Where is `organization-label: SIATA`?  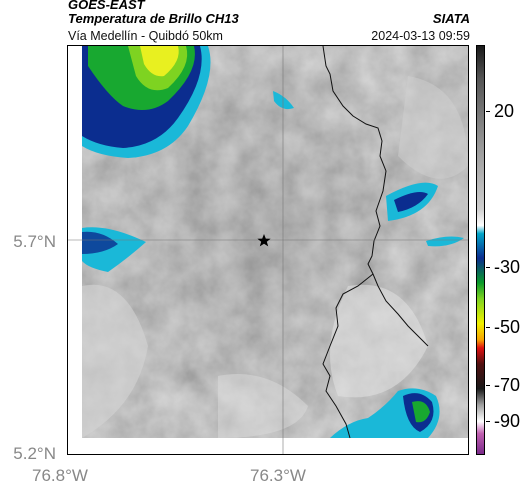
organization-label: SIATA is located at coordinates (451, 18).